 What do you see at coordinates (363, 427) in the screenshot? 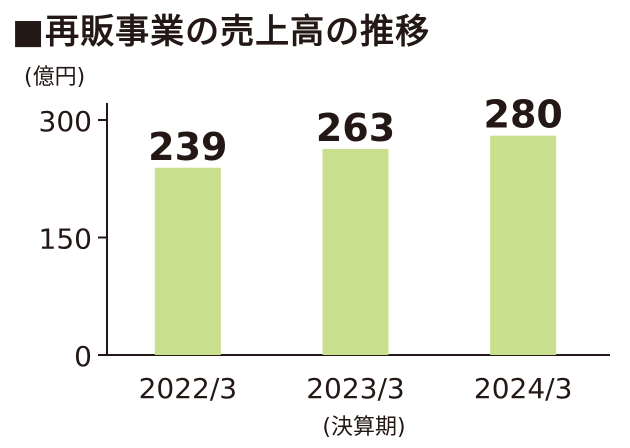
I see `x-axis-title: (決算期)` at bounding box center [363, 427].